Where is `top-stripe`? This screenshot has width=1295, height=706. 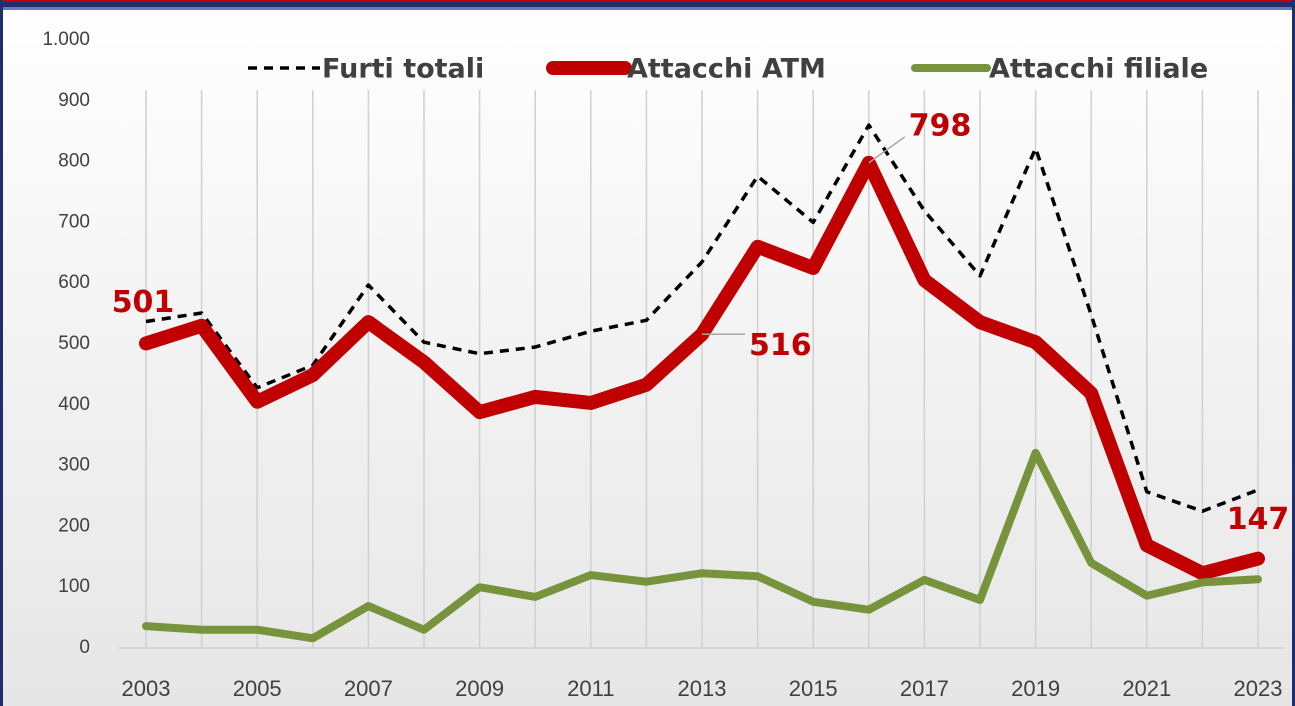
top-stripe is located at coordinates (647, 1).